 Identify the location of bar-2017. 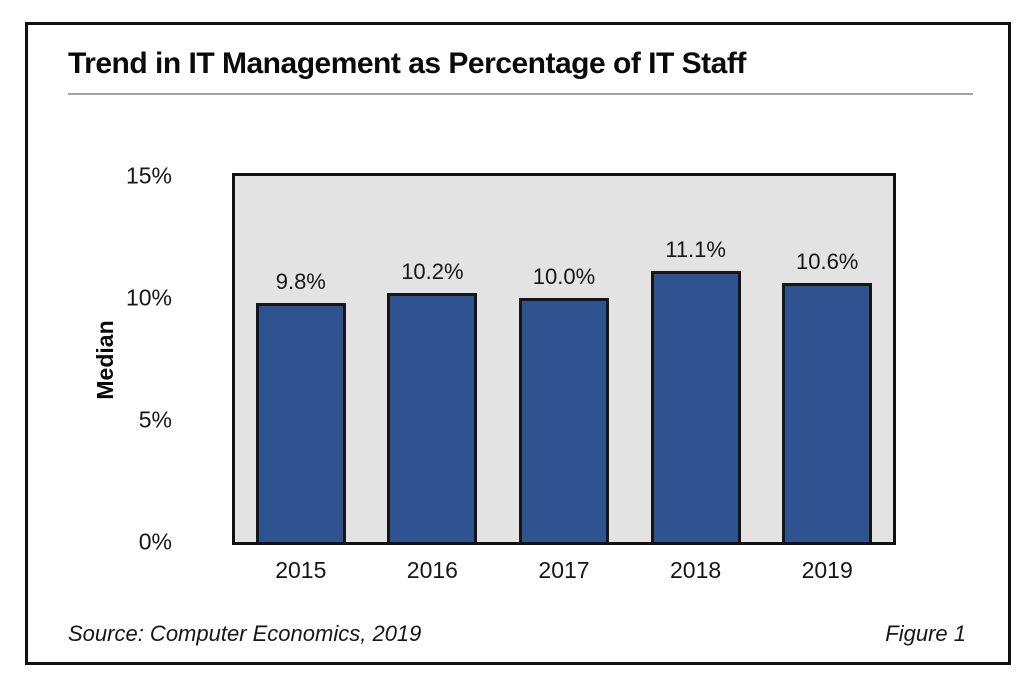
(564, 420).